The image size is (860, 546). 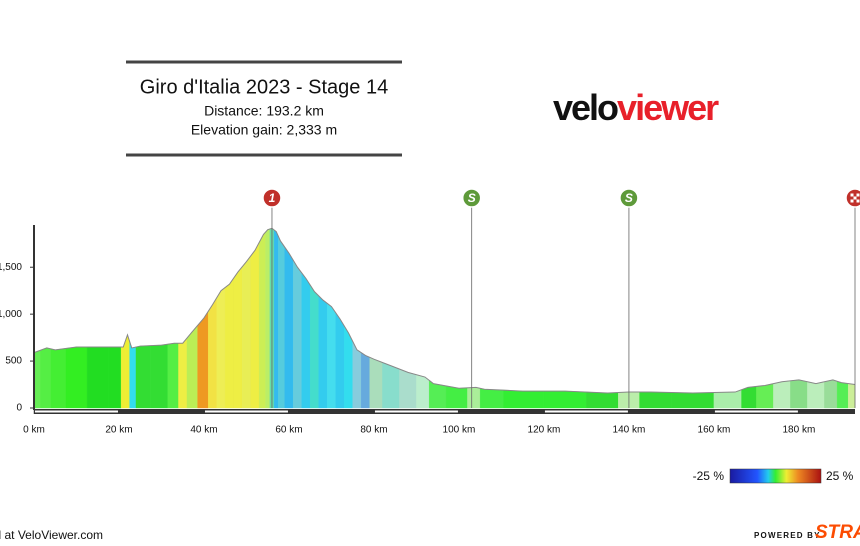 I want to click on y-tick-label: 1,000, so click(x=11, y=314).